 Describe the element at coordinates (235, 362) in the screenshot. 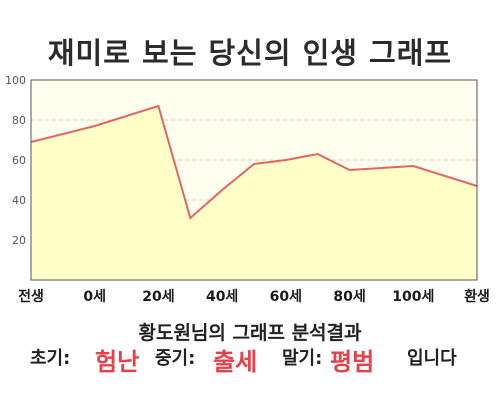

I see `middle-value: 출세` at that location.